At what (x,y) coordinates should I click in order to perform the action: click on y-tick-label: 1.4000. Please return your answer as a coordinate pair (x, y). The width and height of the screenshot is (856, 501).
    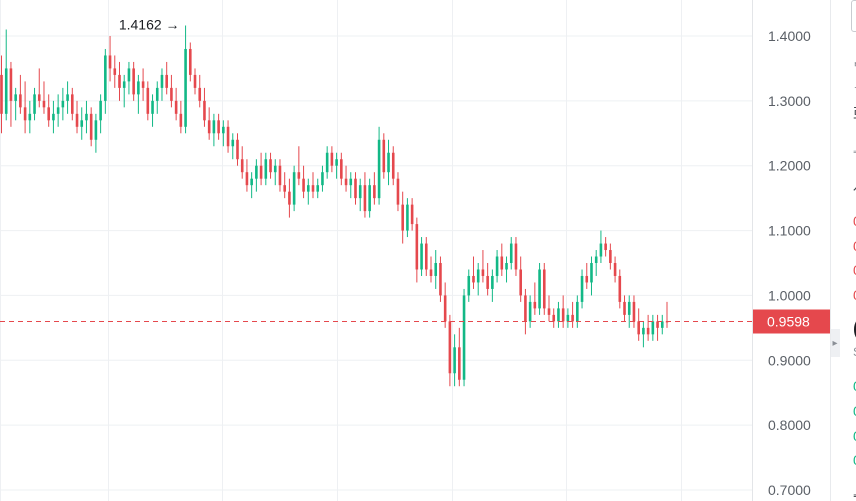
    Looking at the image, I should click on (789, 36).